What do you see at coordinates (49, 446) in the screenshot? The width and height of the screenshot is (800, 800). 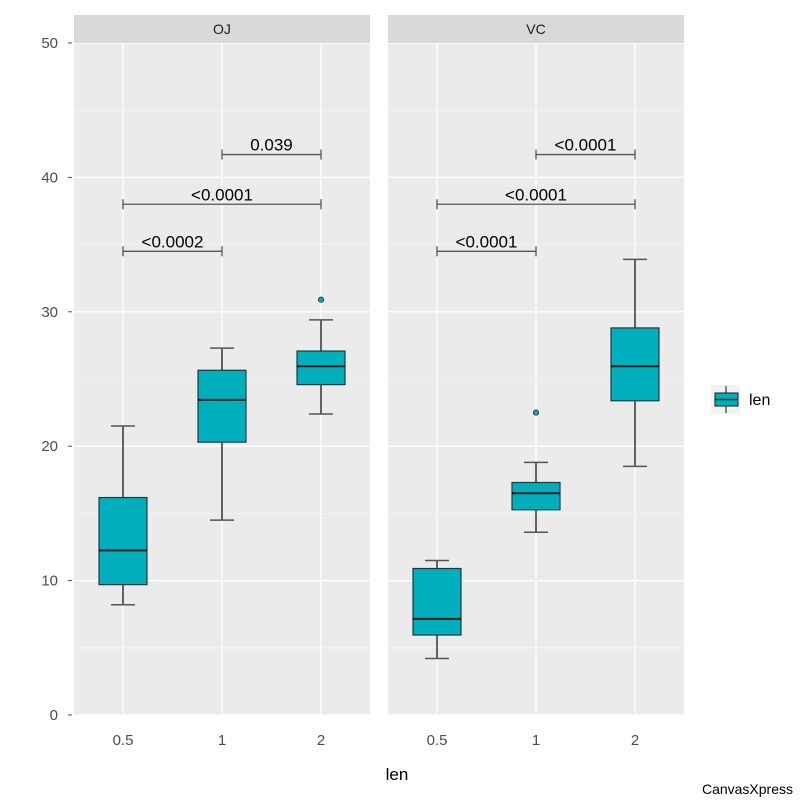 I see `y-tick-label: 20` at bounding box center [49, 446].